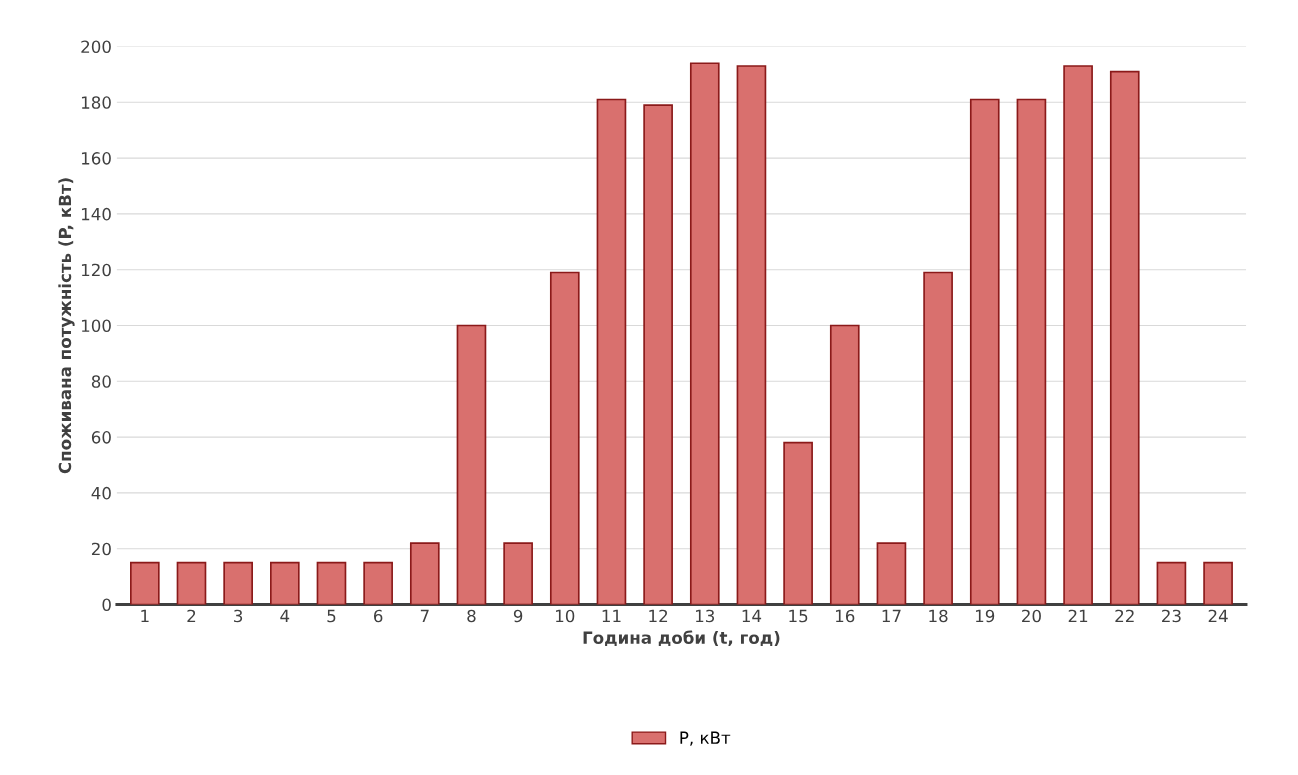  I want to click on x-tick-label: 22, so click(1124, 616).